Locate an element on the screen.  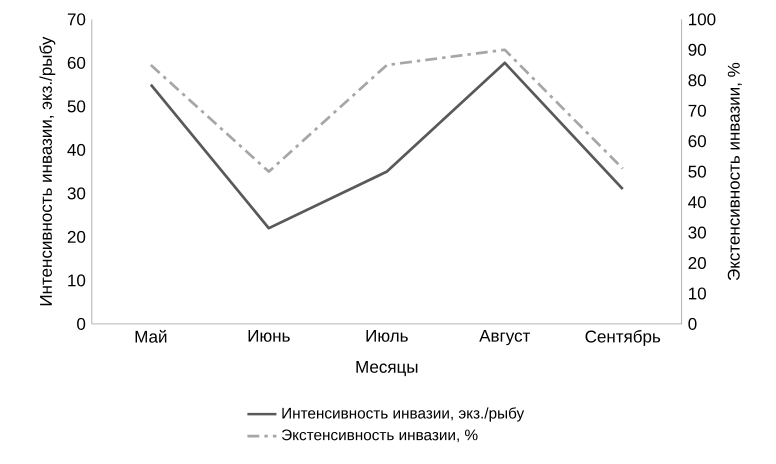
x-tick-label: Август is located at coordinates (504, 338).